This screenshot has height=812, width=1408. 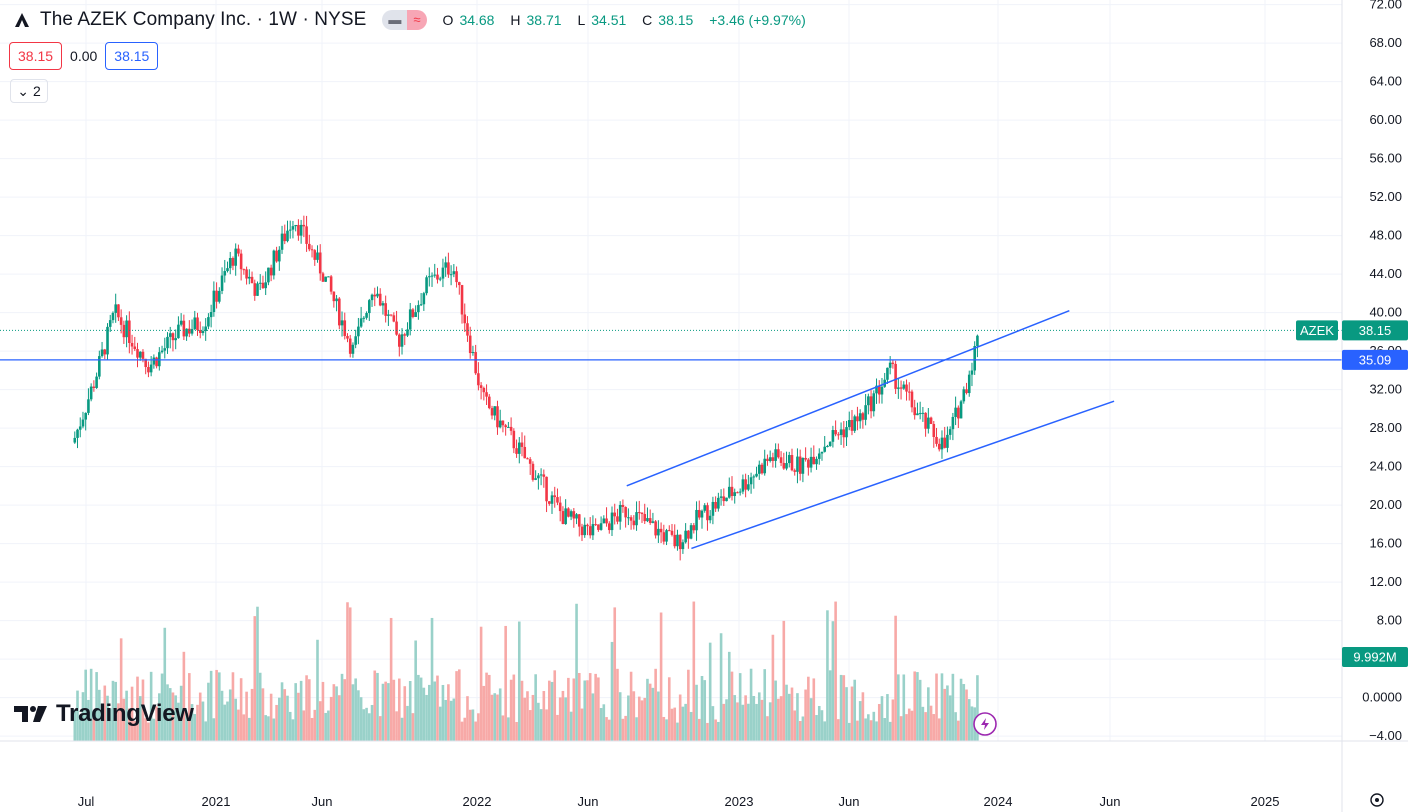 I want to click on tradingview-logo: TradingView, so click(x=104, y=714).